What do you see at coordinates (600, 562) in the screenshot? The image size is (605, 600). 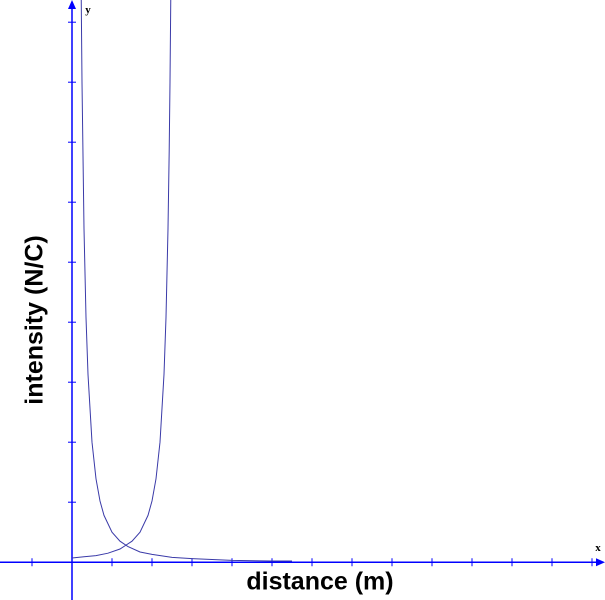 I see `x-axis-arrow` at bounding box center [600, 562].